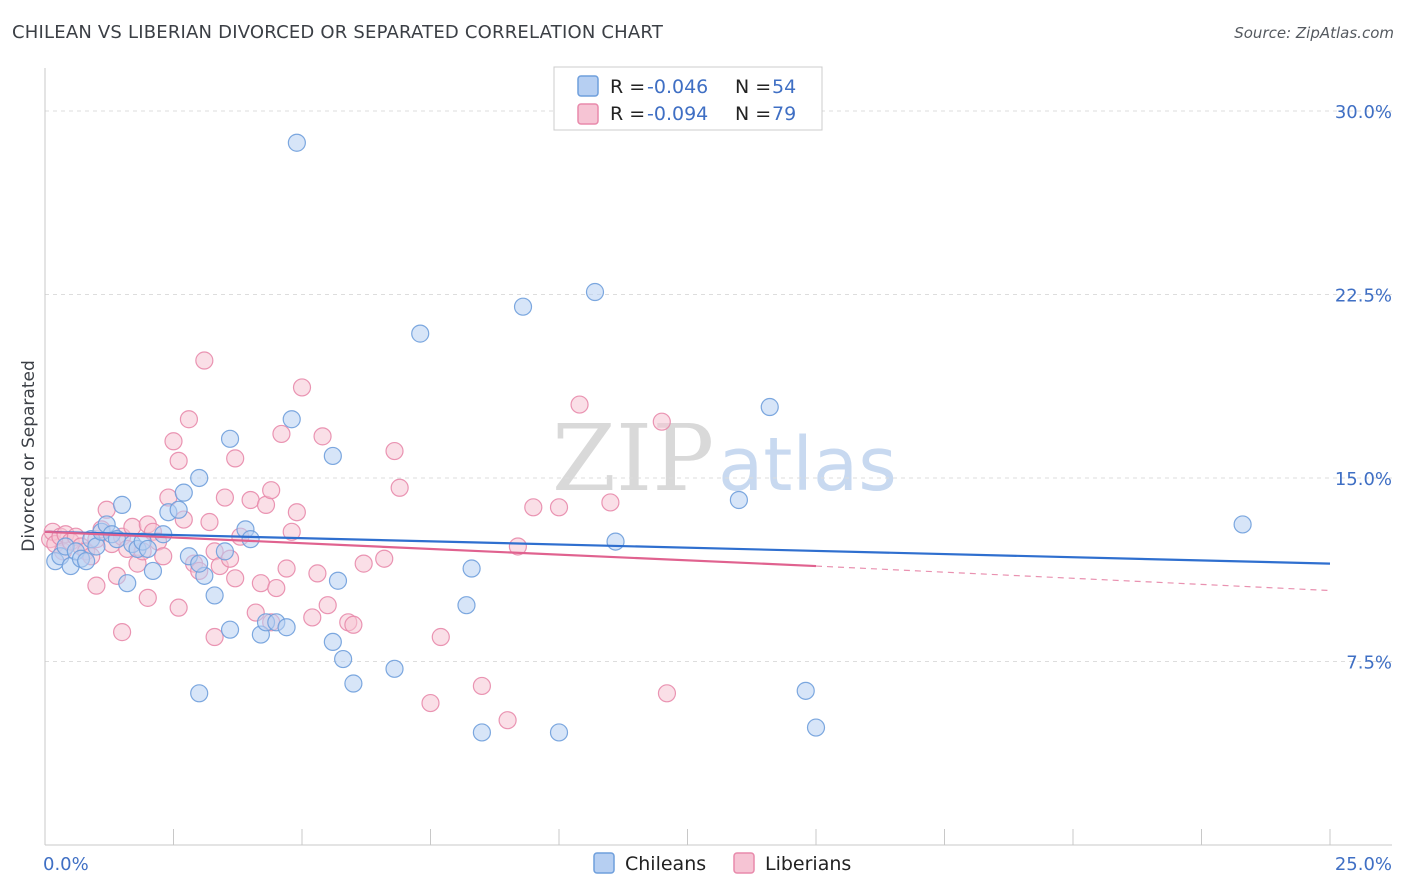 The height and width of the screenshot is (892, 1406). I want to click on y-tick-labels: 7.5% 15.0% 22.5% 30.0%, so click(1363, 388).